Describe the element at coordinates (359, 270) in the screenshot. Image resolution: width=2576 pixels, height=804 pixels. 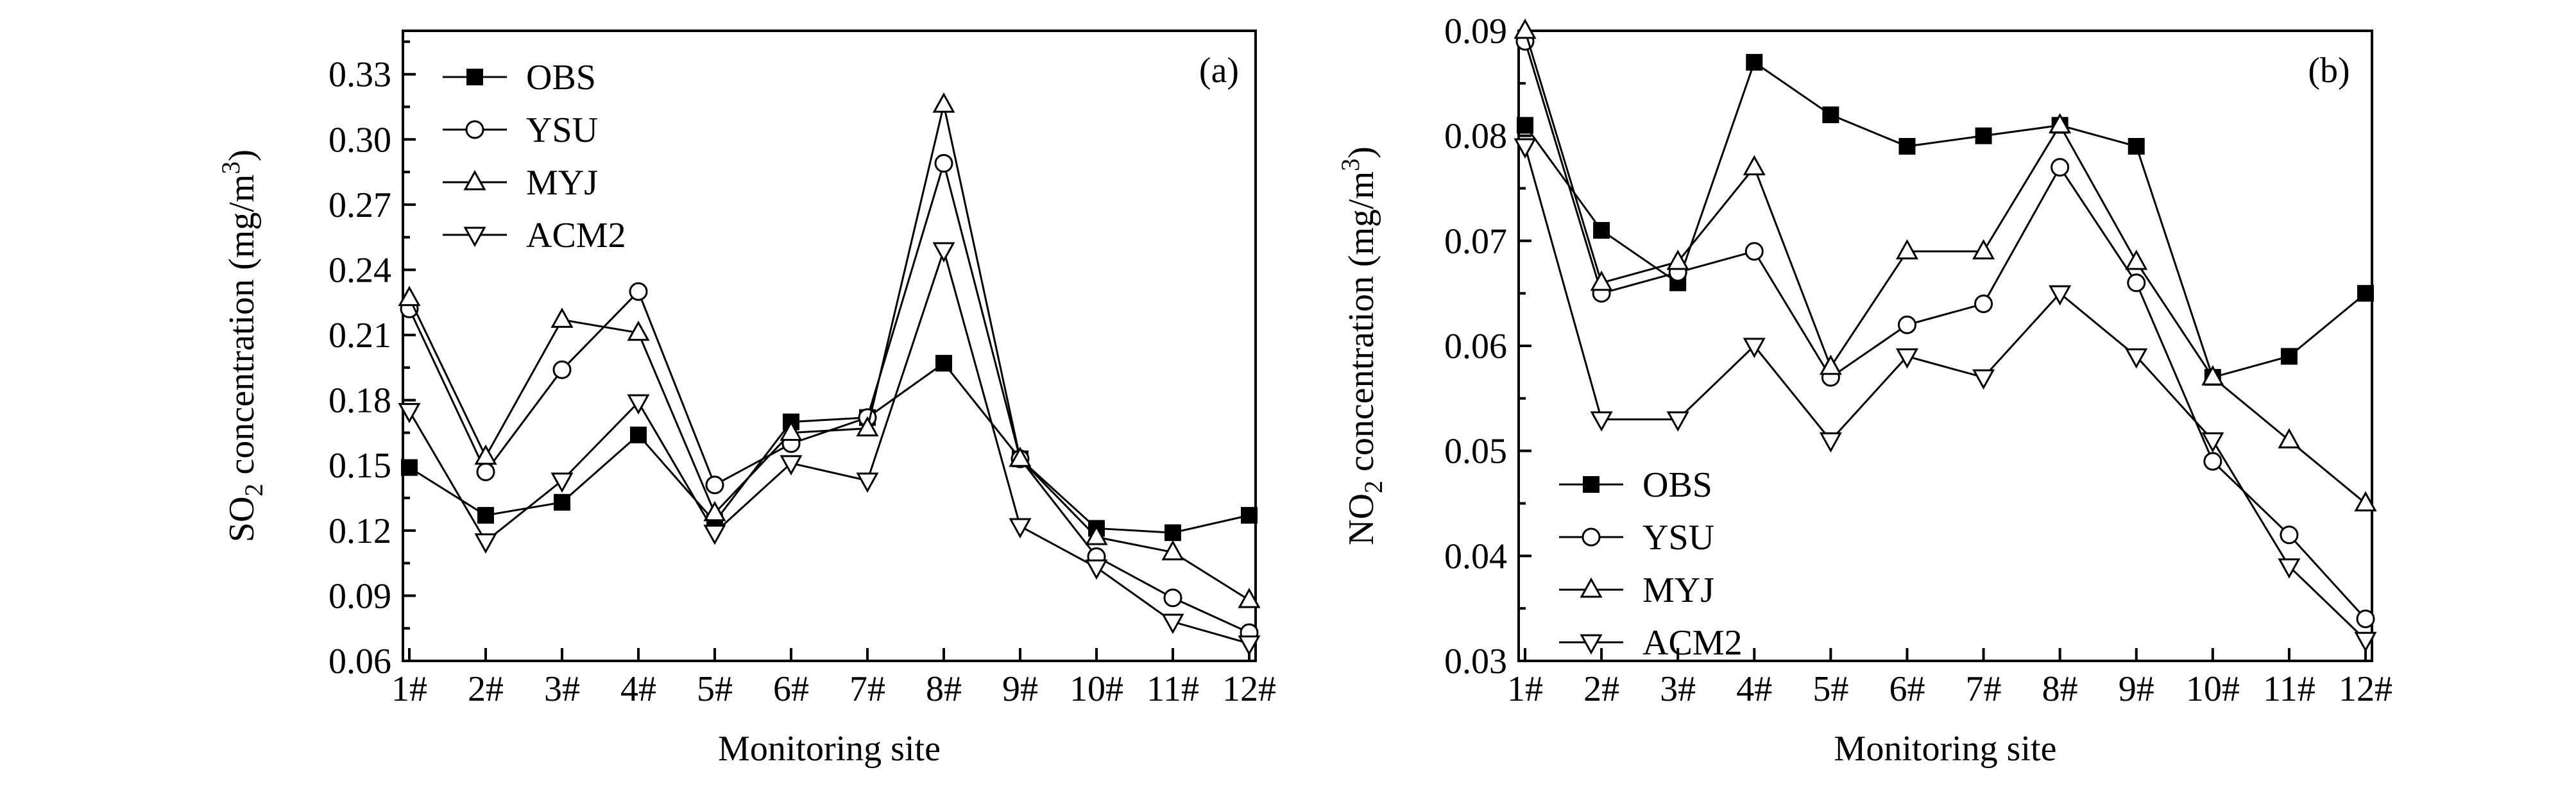
I see `y-tick-label: 0.24` at that location.